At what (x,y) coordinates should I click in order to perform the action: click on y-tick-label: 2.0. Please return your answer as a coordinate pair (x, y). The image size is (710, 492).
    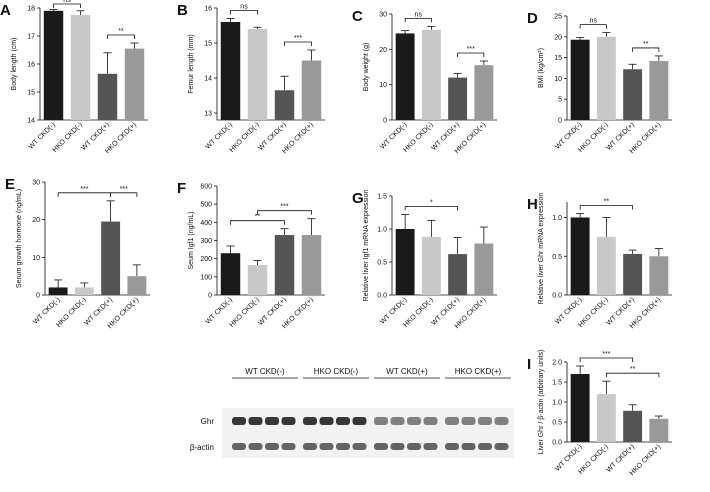
    Looking at the image, I should click on (557, 363).